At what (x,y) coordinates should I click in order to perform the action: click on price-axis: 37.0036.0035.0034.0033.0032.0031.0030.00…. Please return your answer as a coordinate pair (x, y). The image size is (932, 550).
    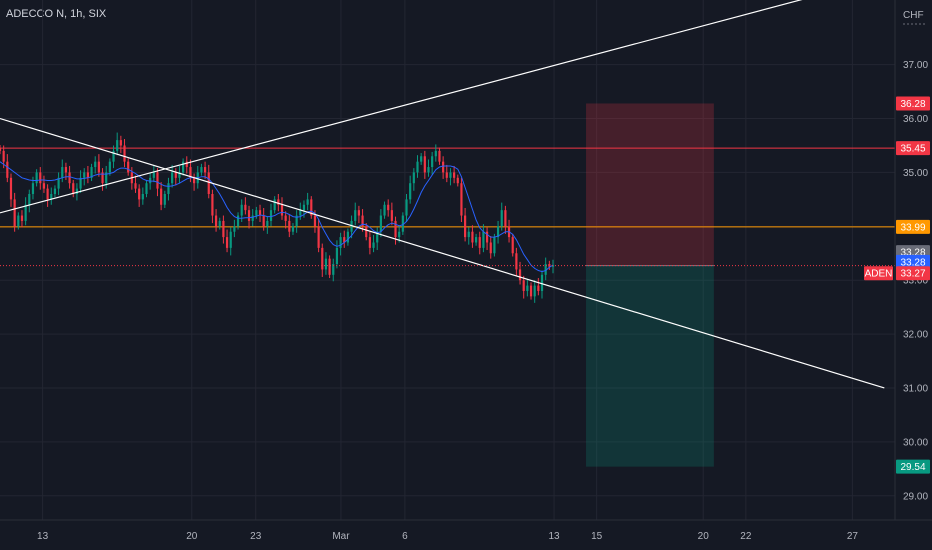
    Looking at the image, I should click on (915, 281).